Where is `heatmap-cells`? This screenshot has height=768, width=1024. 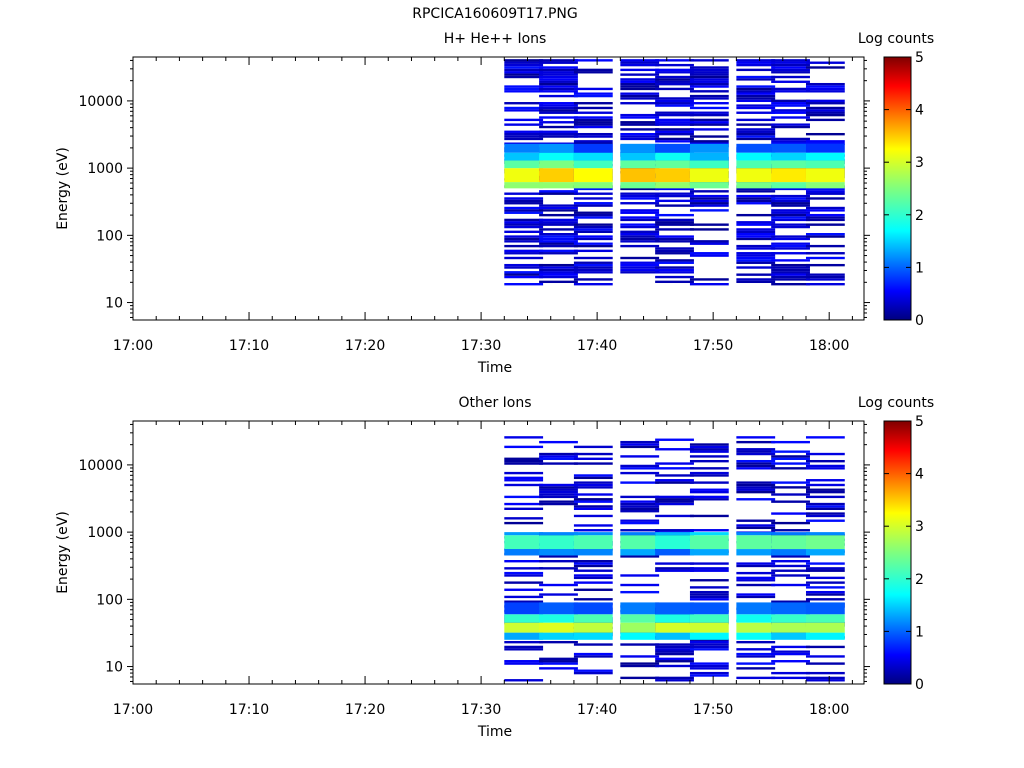
heatmap-cells is located at coordinates (674, 172).